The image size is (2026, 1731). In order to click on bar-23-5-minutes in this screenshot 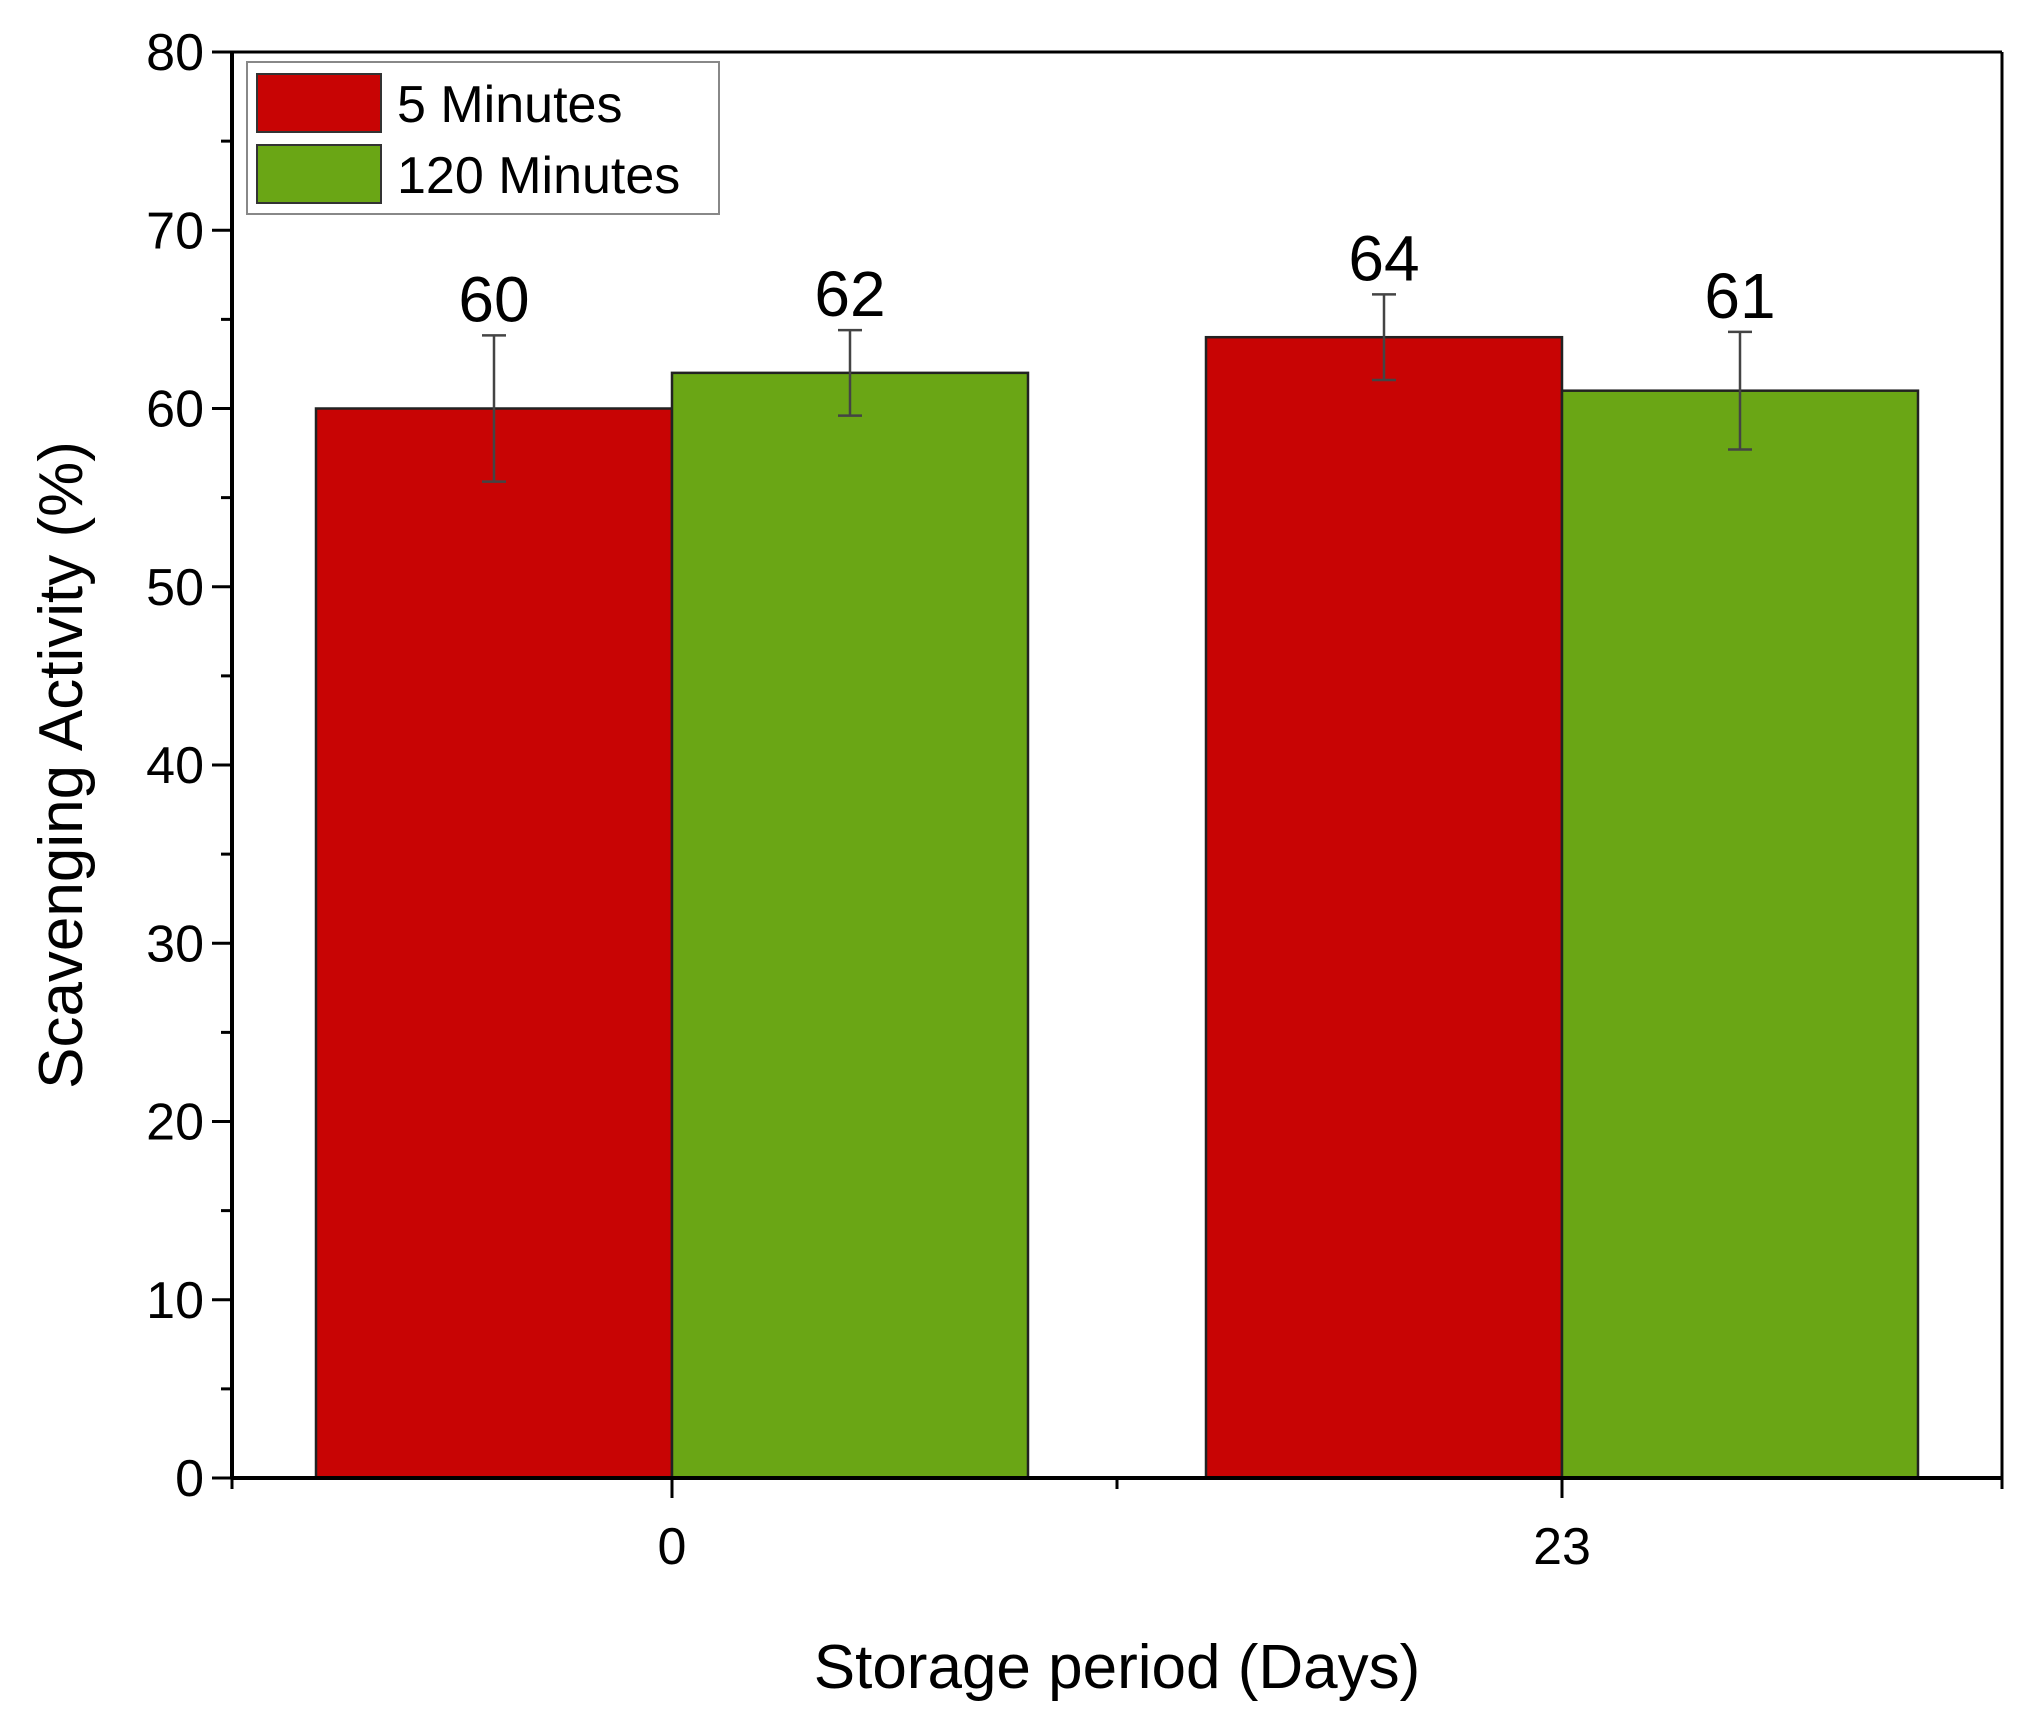, I will do `click(1384, 907)`.